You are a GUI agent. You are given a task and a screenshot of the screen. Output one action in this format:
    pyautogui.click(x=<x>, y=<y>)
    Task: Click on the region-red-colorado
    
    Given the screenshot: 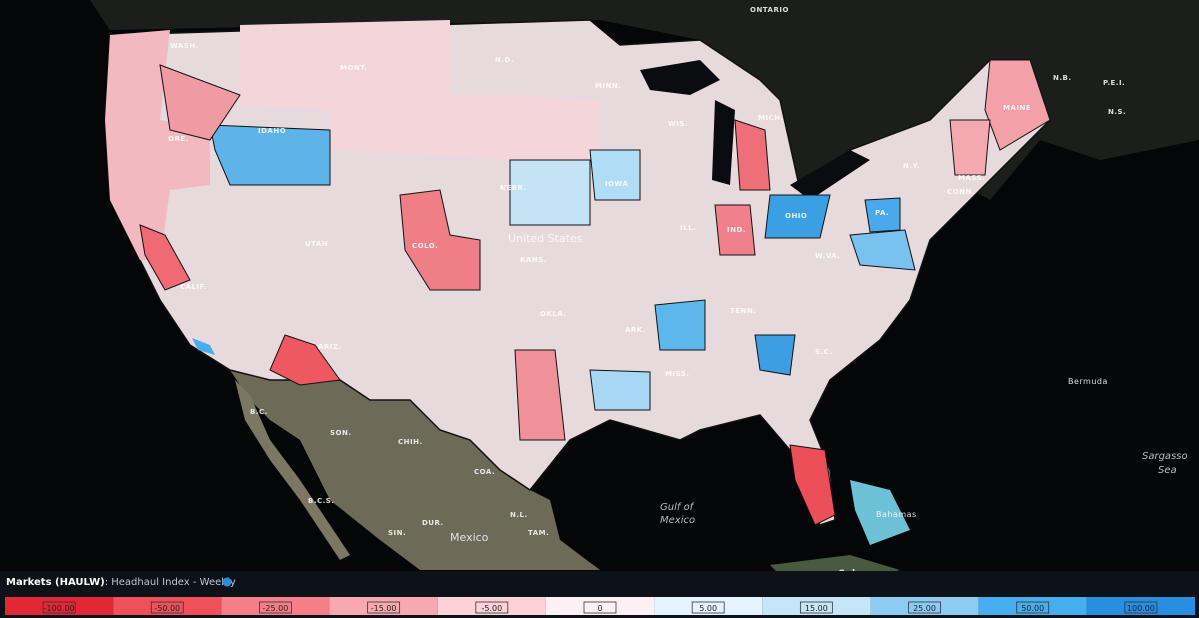 What is the action you would take?
    pyautogui.click(x=440, y=240)
    